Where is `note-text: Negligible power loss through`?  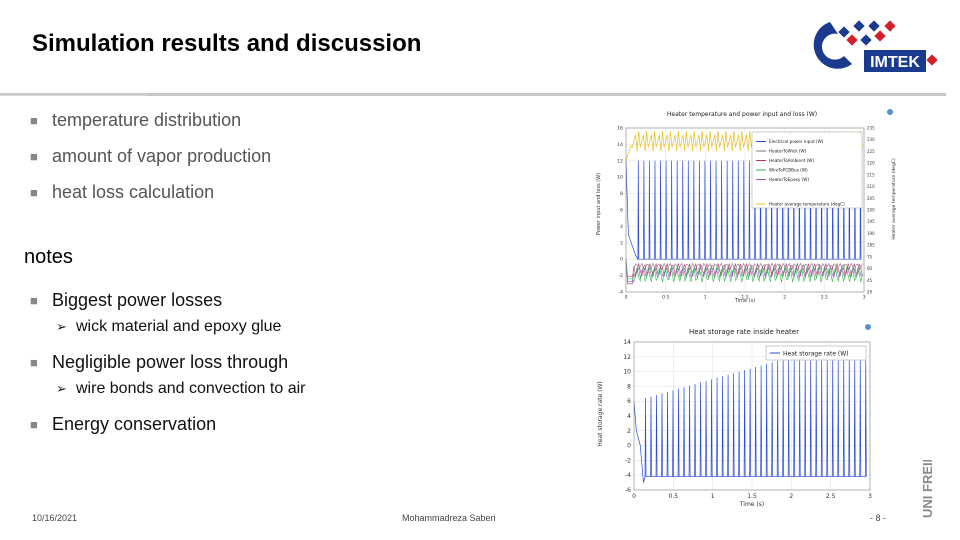
note-text: Negligible power loss through is located at coordinates (170, 362).